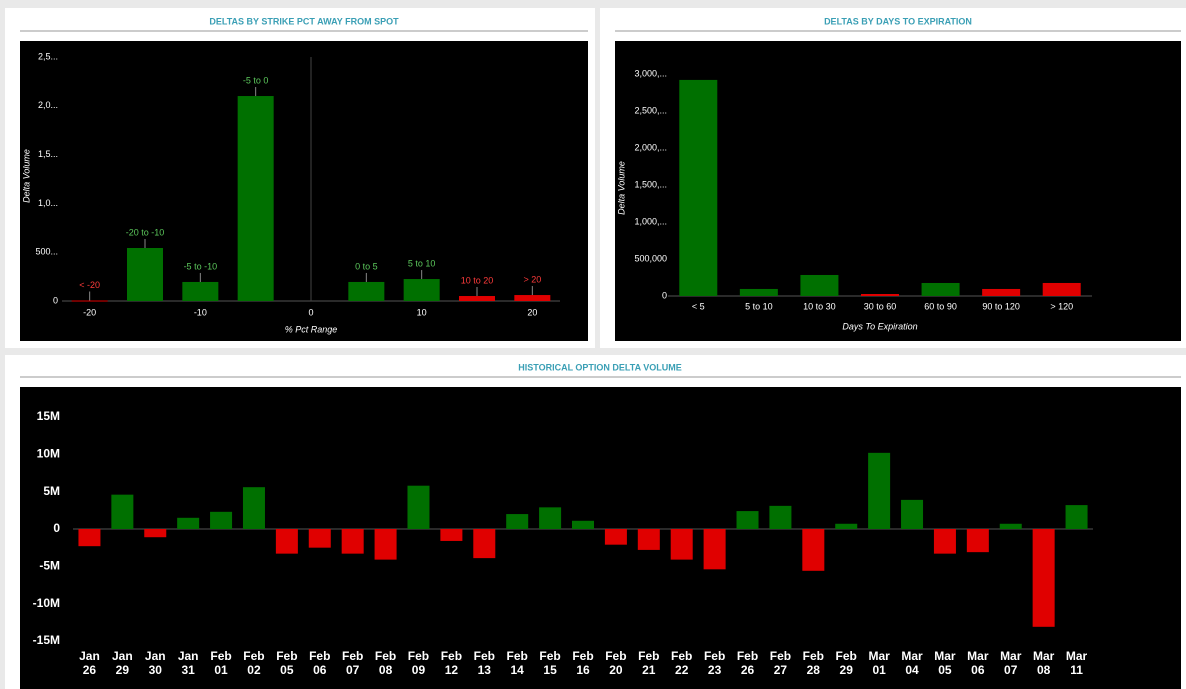  Describe the element at coordinates (353, 663) in the screenshot. I see `x-tick-label: Feb 07` at that location.